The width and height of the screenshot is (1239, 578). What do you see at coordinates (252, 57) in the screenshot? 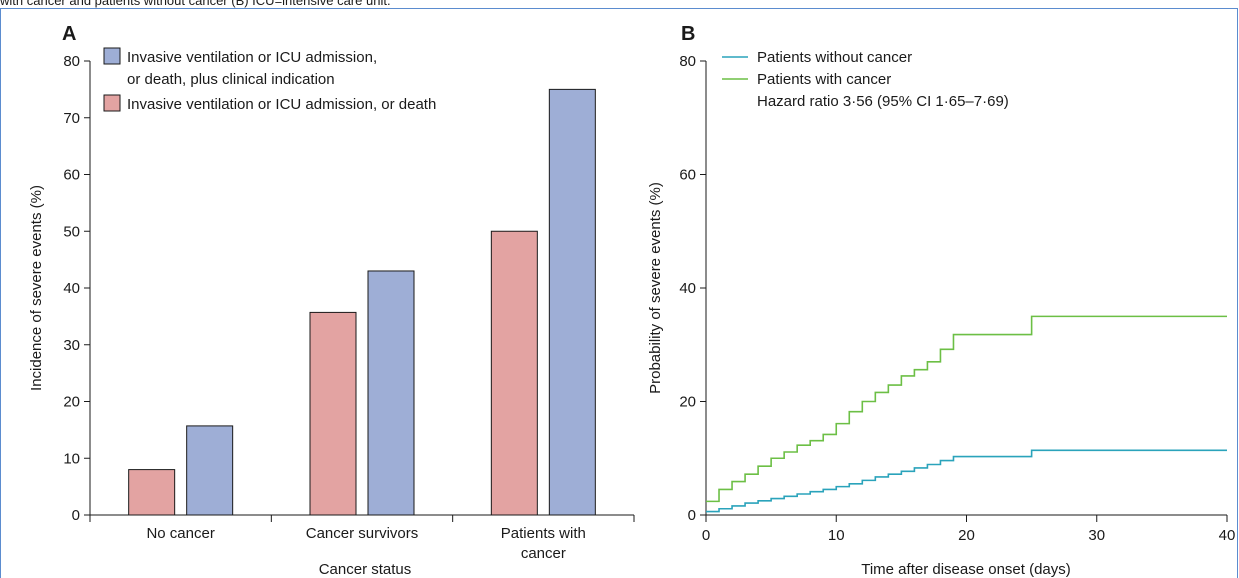
I see `legend-label-clinical-indication: Invasive ventilation or ICU admission,` at bounding box center [252, 57].